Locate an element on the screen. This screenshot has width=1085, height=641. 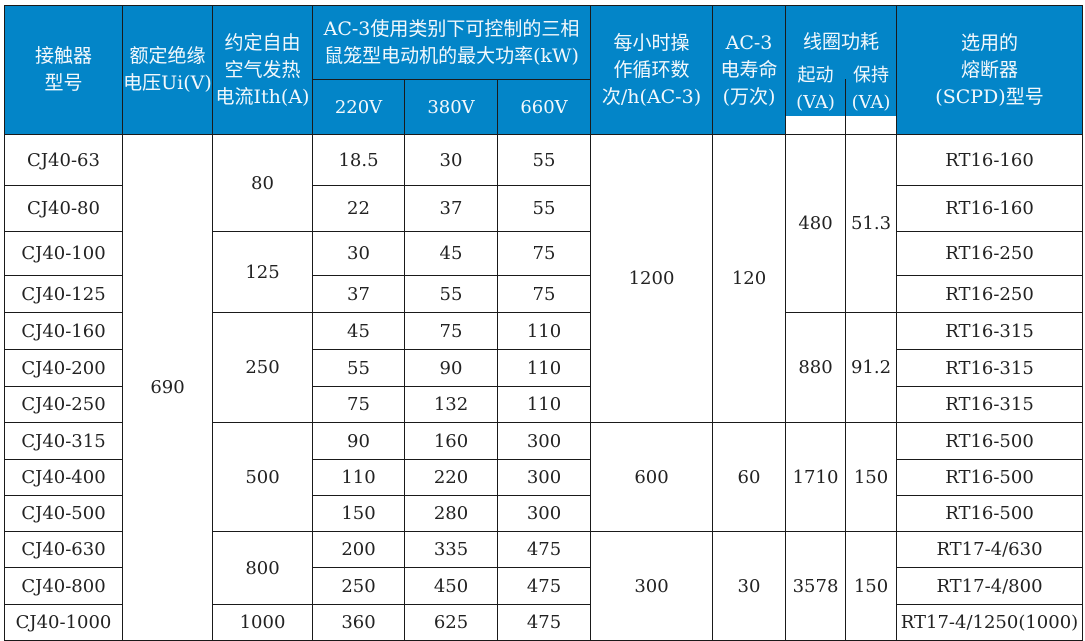
header-coil-start: 起动 (VA) is located at coordinates (815, 89).